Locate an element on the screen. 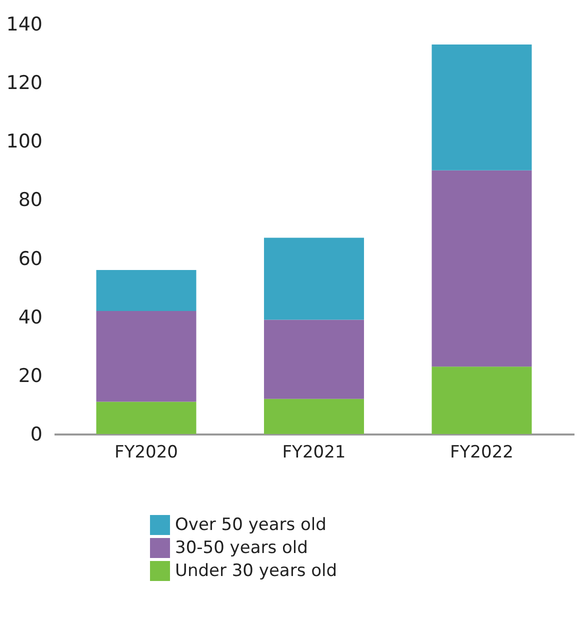  y-tick-label: 120 is located at coordinates (24, 83).